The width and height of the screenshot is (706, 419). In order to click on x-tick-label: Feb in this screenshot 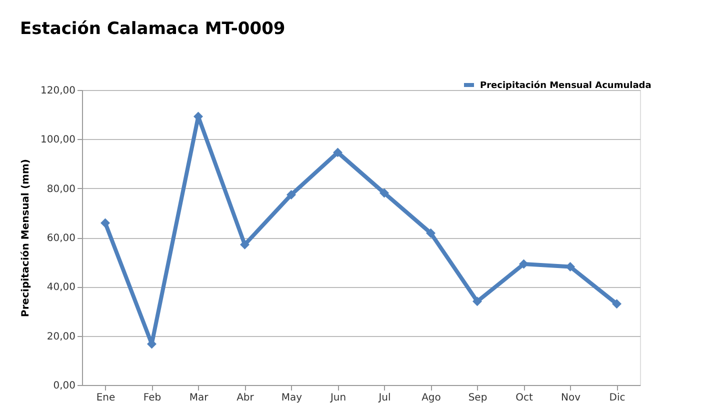, I will do `click(152, 398)`.